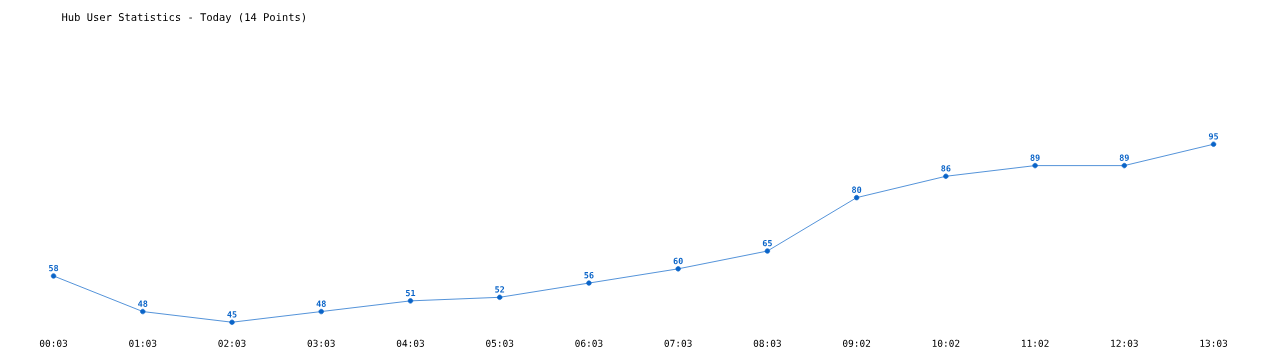 The image size is (1280, 350). Describe the element at coordinates (946, 343) in the screenshot. I see `x-tick-label: 10:02` at that location.